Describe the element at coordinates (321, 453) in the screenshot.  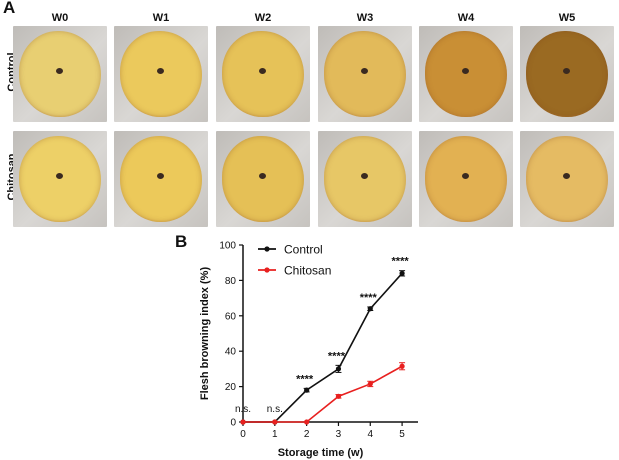
I see `x-axis-title: Storage time (w)` at that location.